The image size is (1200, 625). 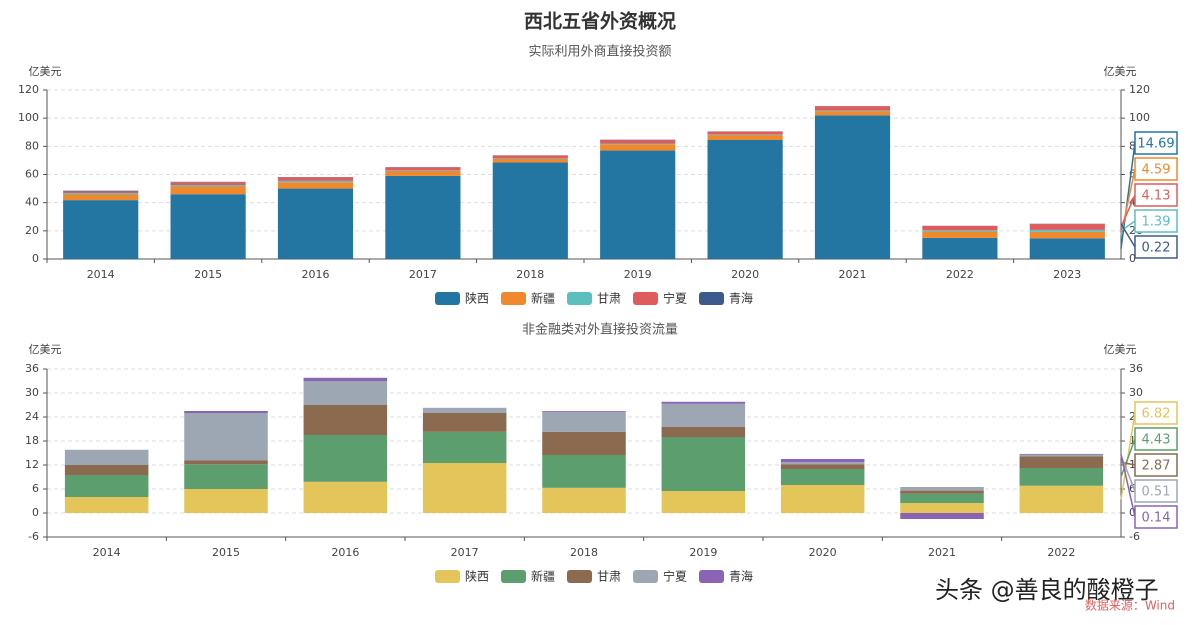 I want to click on x-tick-label: 2017, so click(x=465, y=552).